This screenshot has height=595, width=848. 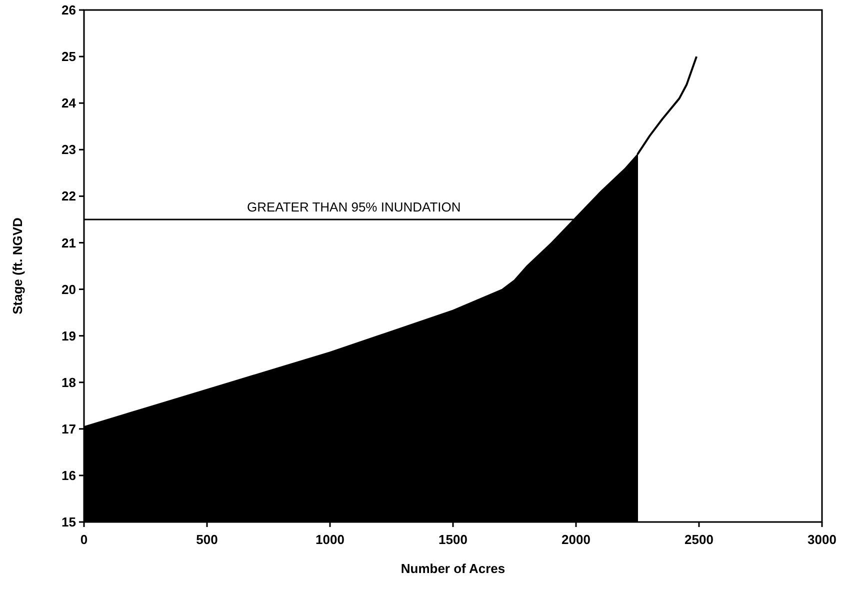 I want to click on y-tick-label: 24, so click(x=69, y=103).